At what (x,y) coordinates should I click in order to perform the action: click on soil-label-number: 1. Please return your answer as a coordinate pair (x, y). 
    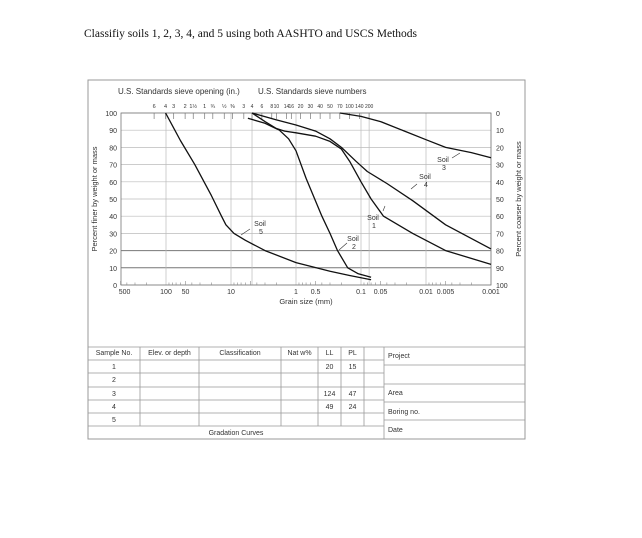
    Looking at the image, I should click on (374, 226).